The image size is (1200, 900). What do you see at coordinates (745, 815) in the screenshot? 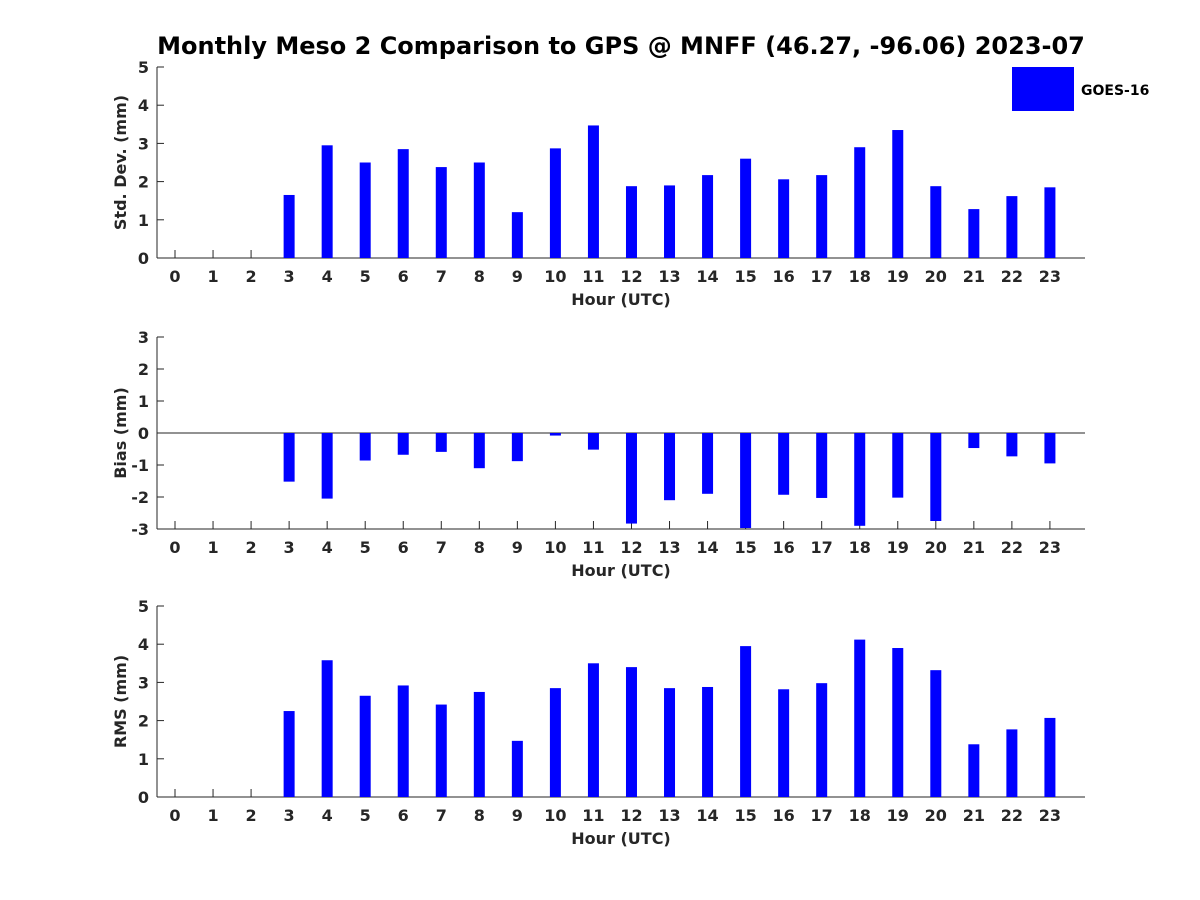
I see `rms-x-tick-label: 15` at bounding box center [745, 815].